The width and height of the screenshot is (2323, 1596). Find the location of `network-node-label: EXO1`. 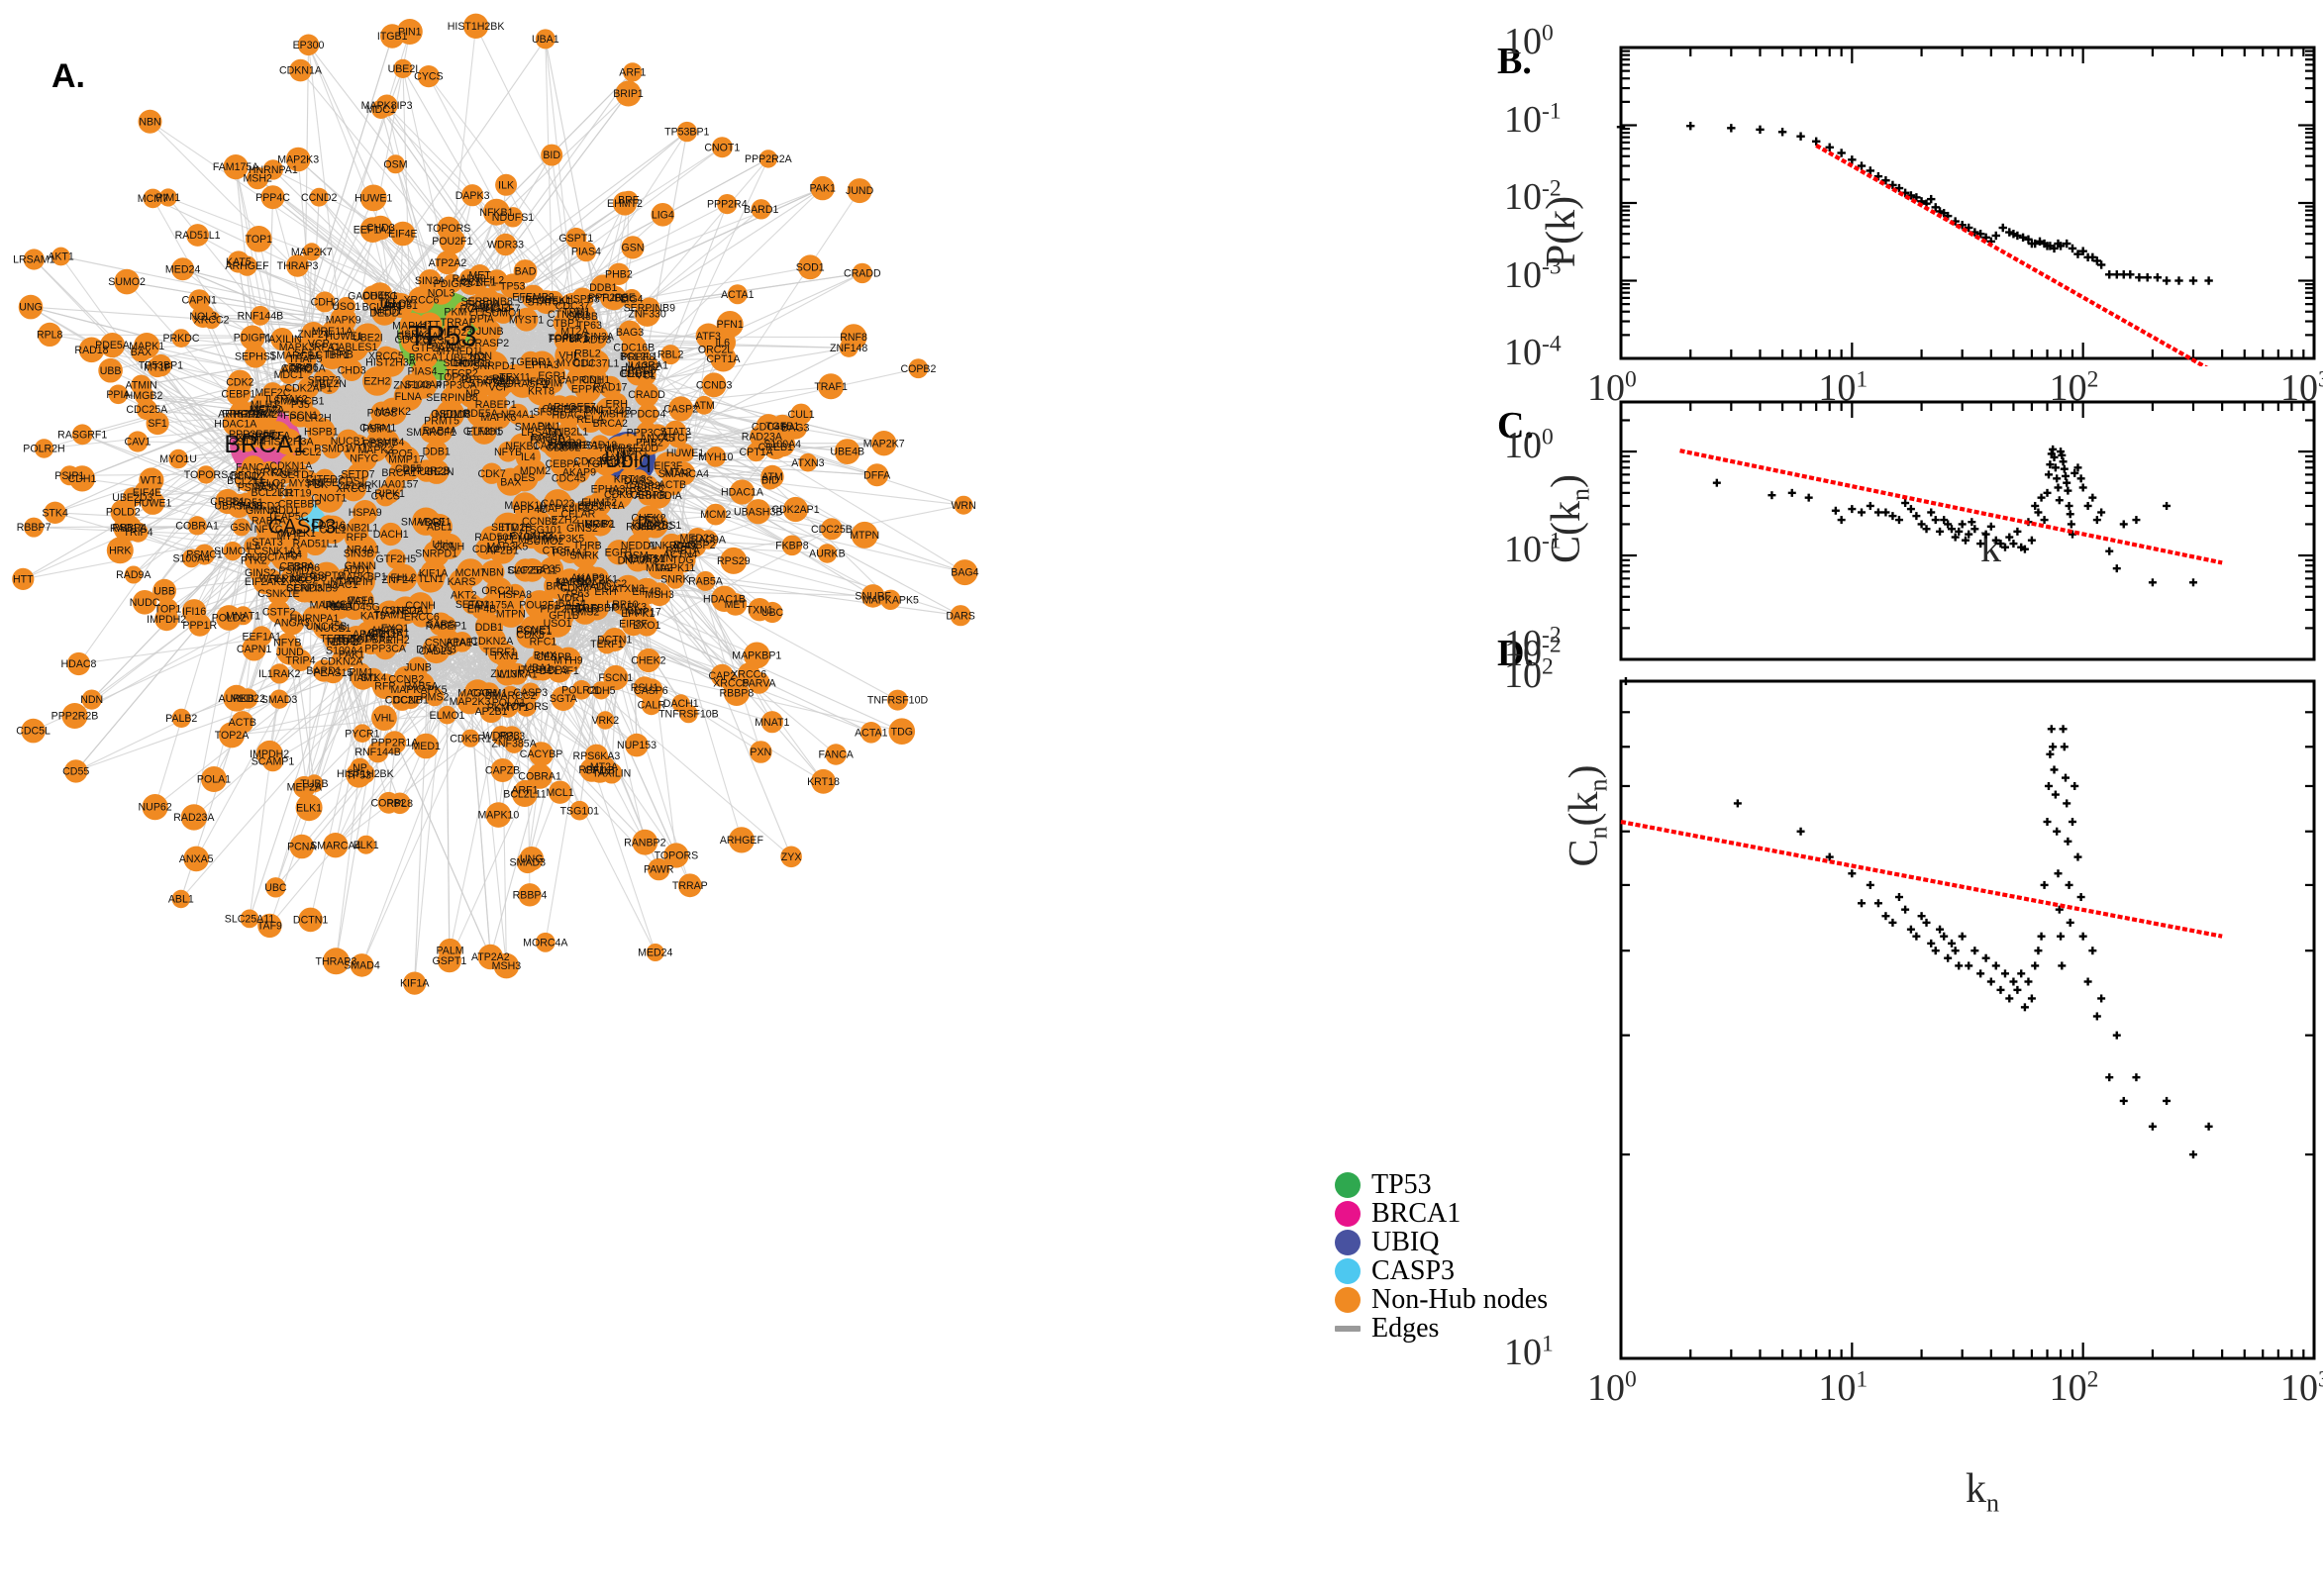

network-node-label: EXO1 is located at coordinates (647, 626).